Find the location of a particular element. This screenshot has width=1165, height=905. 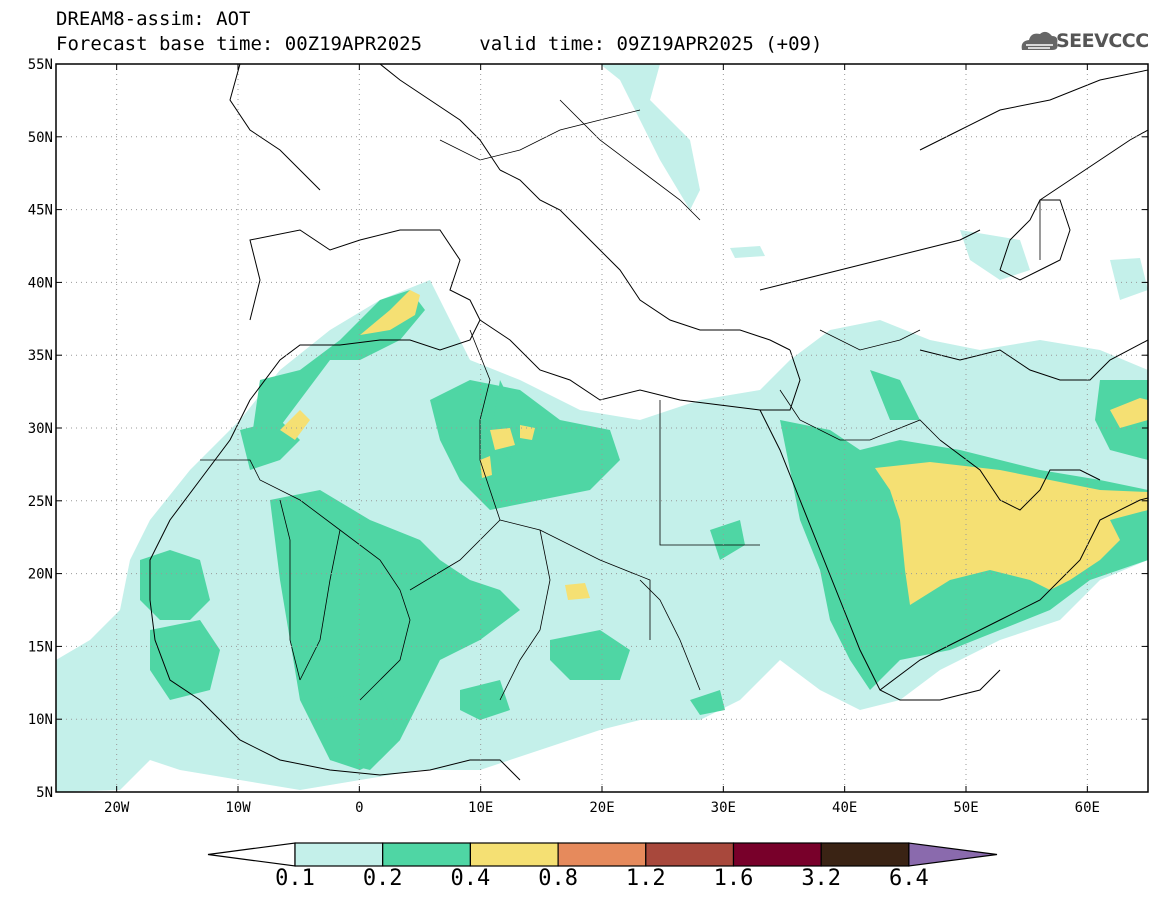

longitude-labels: 20W 10W 0 10E 20E 30E 40E 50E 60E is located at coordinates (602, 808).